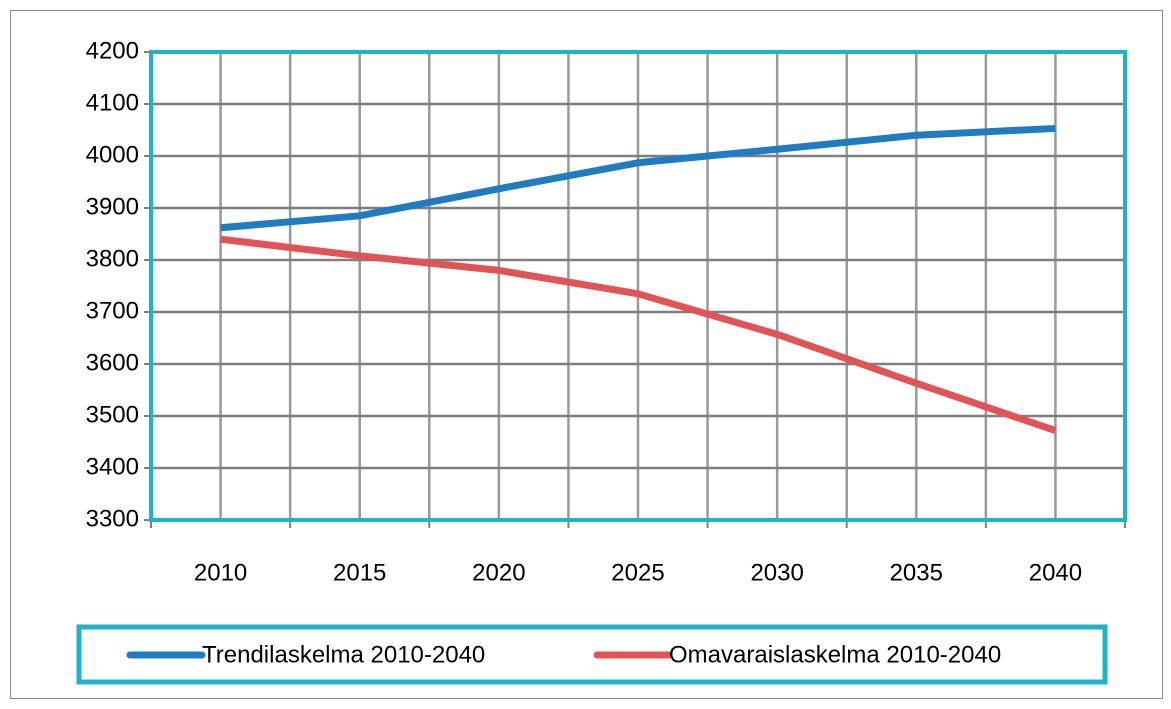  Describe the element at coordinates (1055, 572) in the screenshot. I see `x-tick-label: 2040` at that location.